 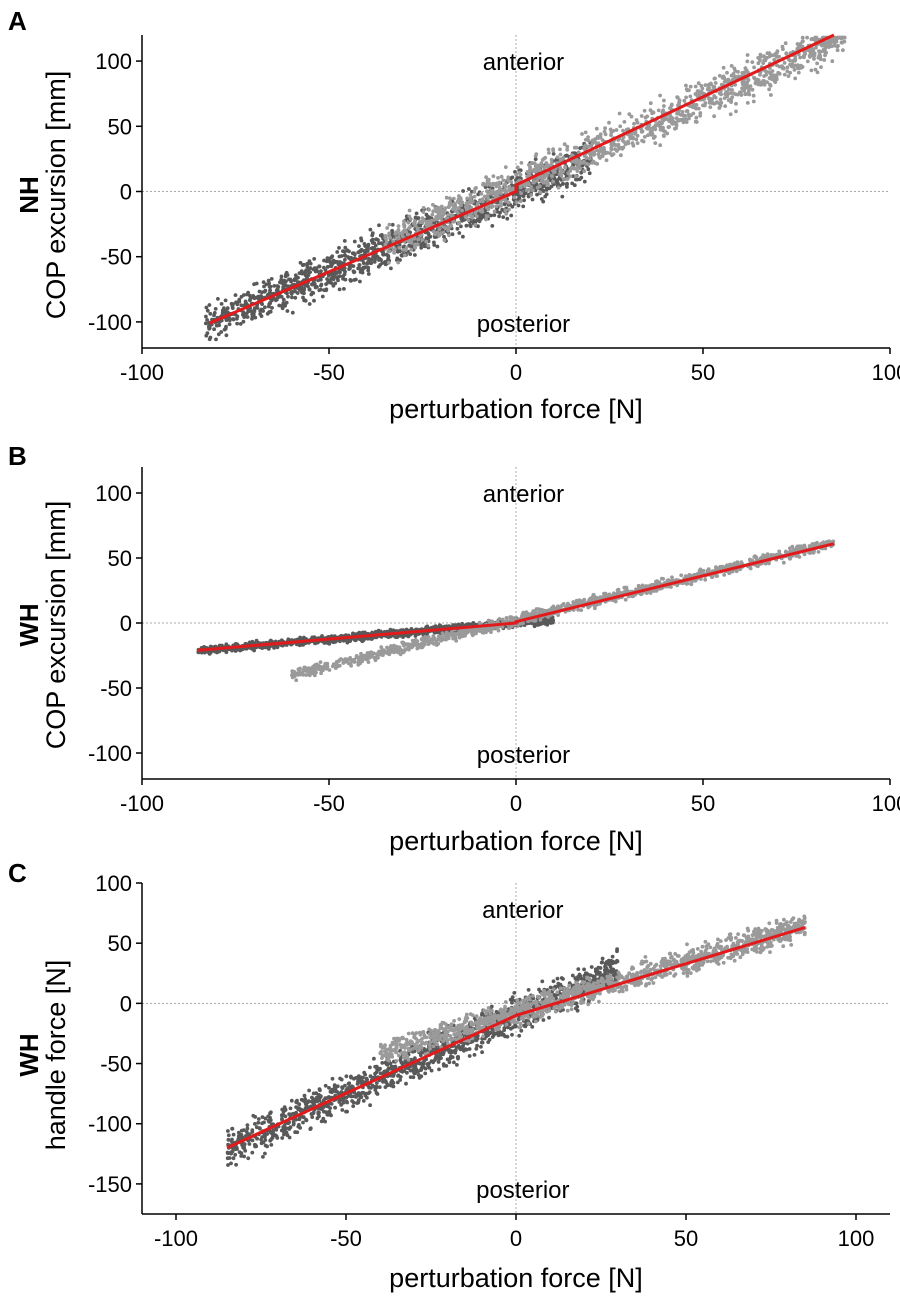 What do you see at coordinates (329, 372) in the screenshot?
I see `x-tick-label: -50` at bounding box center [329, 372].